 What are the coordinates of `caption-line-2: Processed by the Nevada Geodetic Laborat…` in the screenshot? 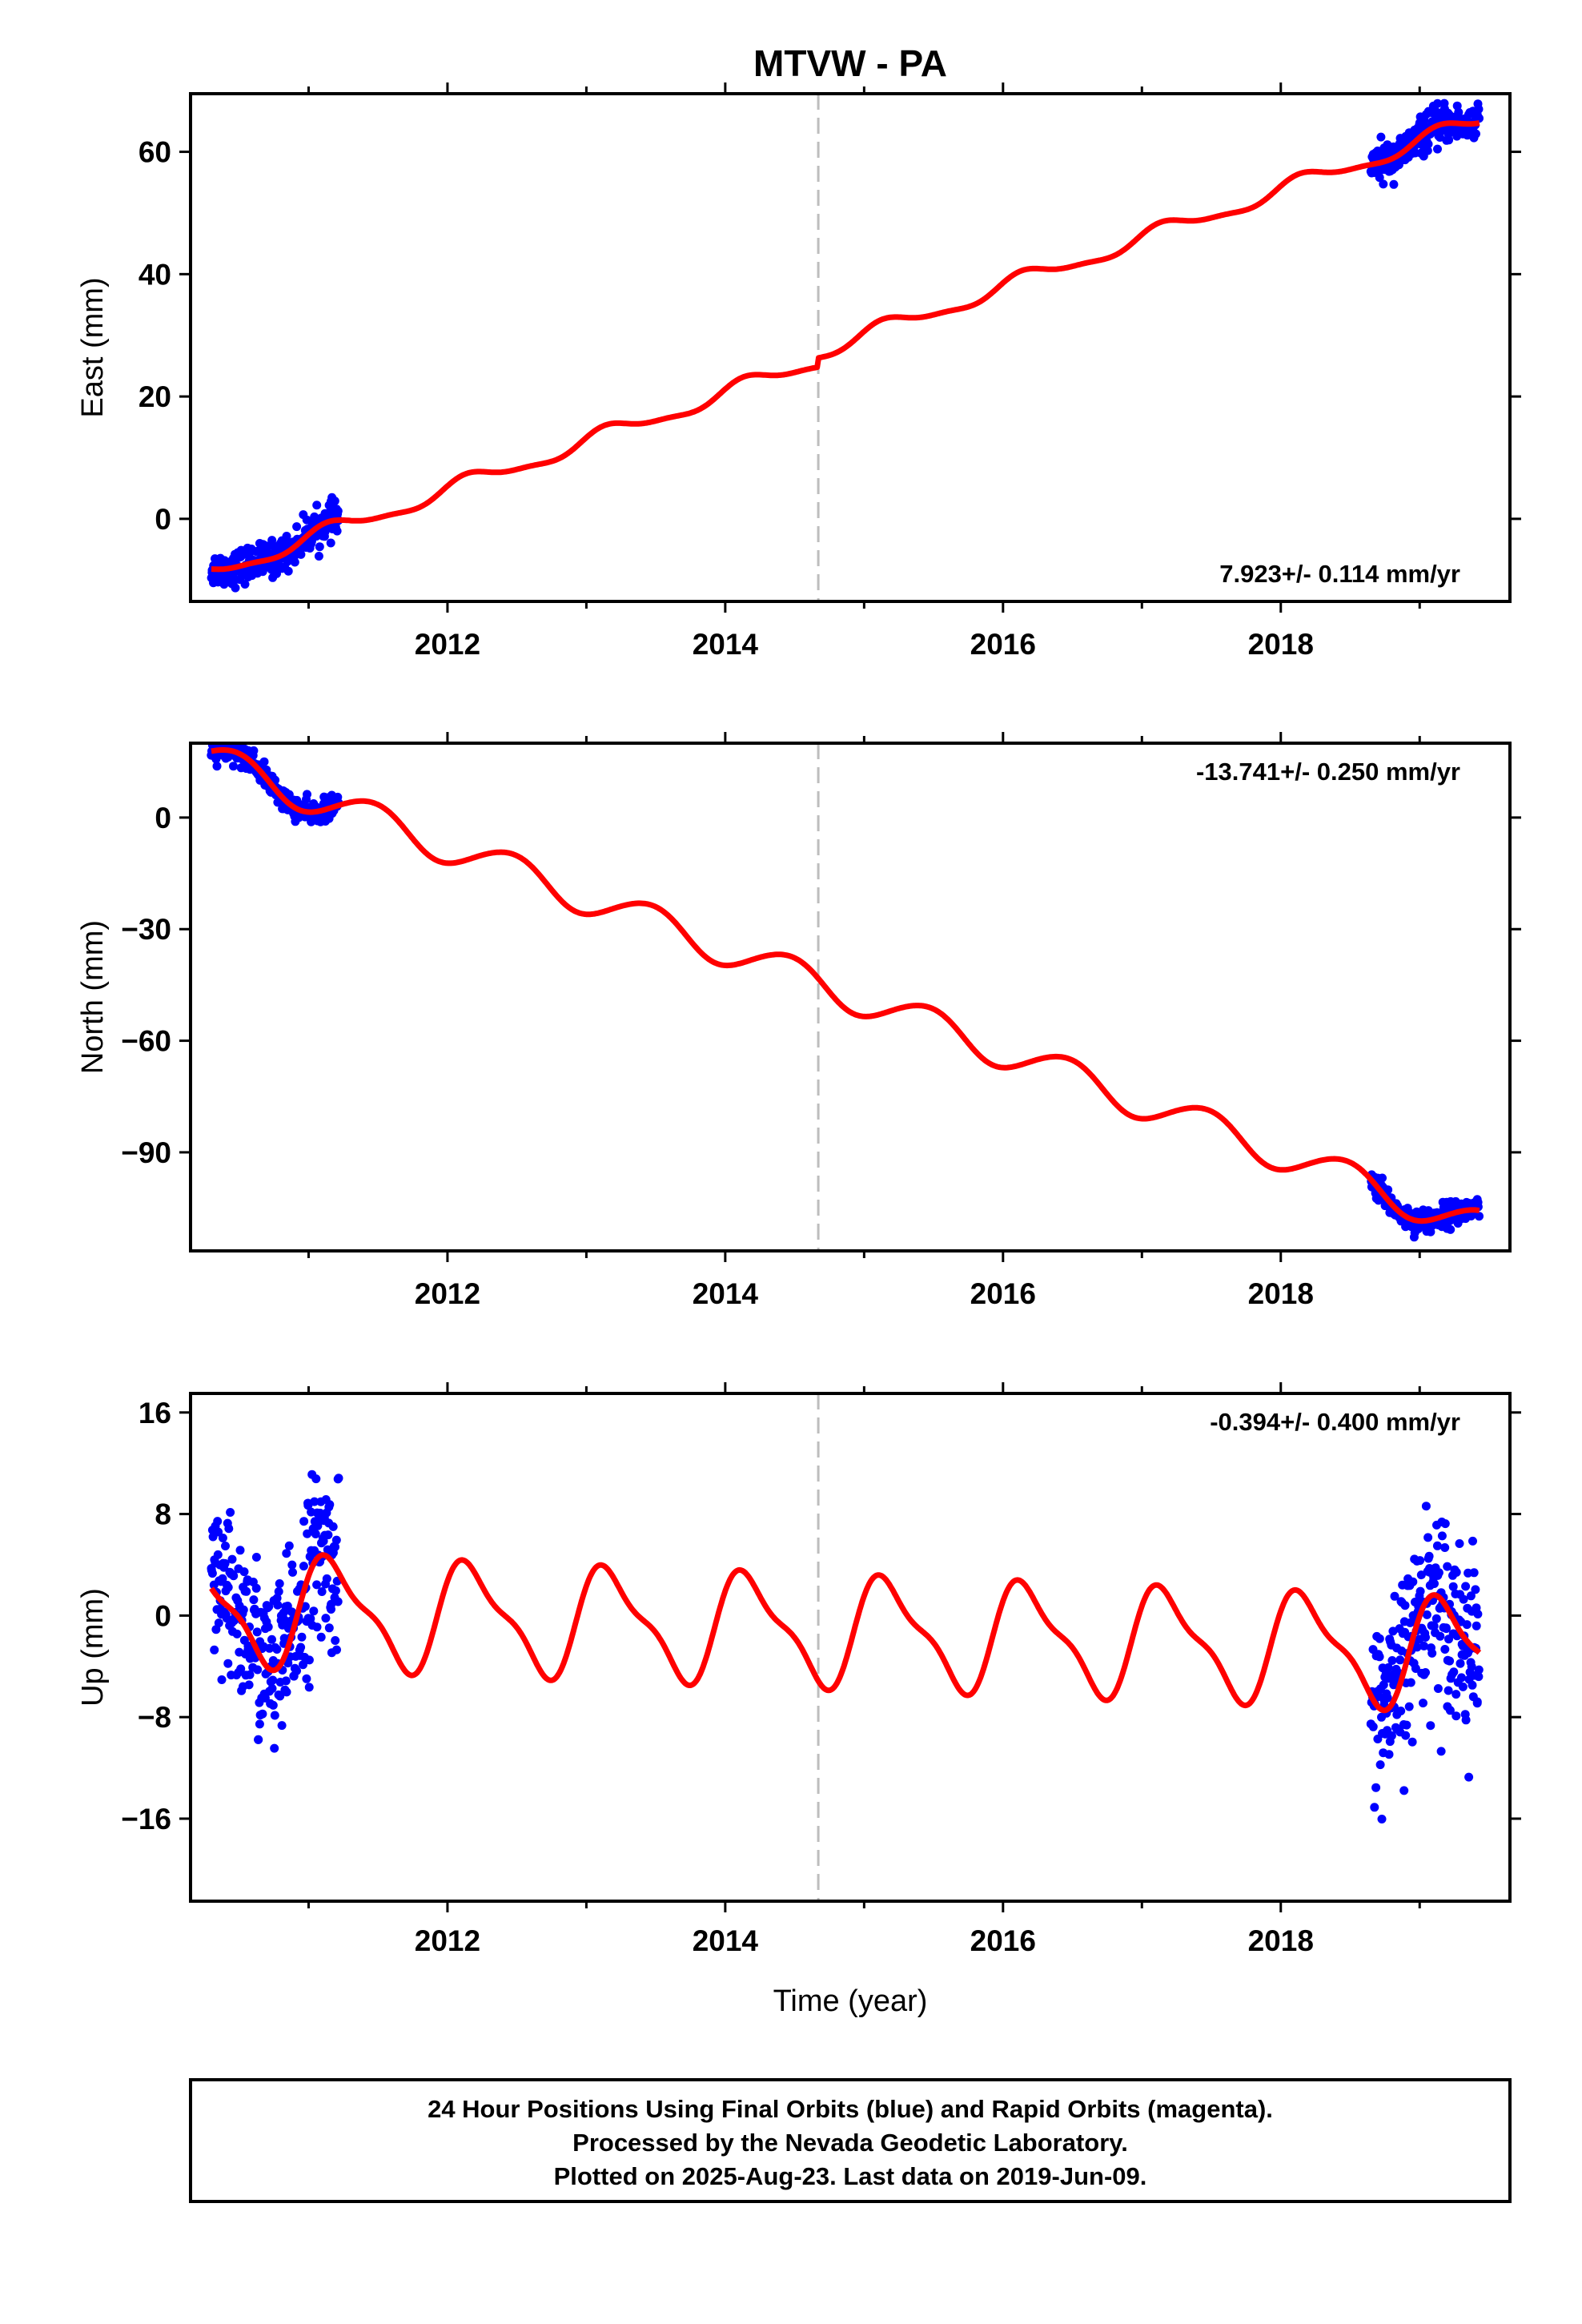 It's located at (850, 2143).